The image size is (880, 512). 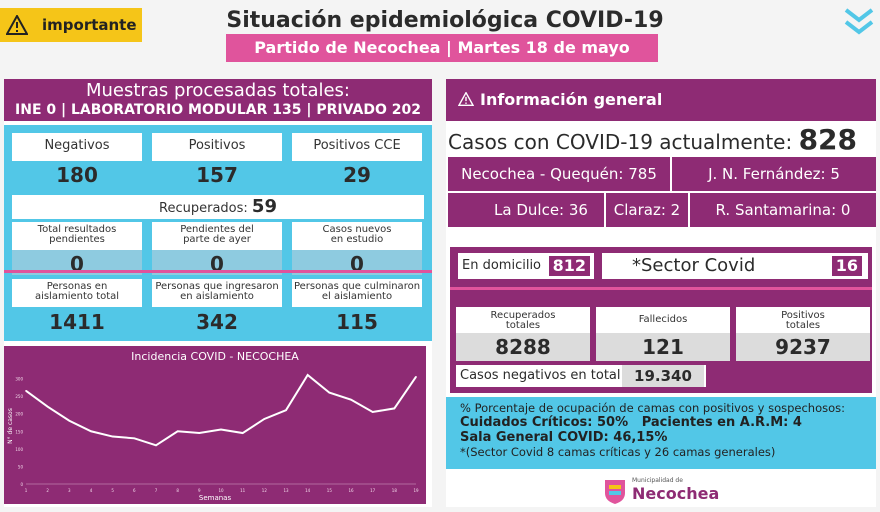 I want to click on logo-name: Necochea, so click(x=676, y=493).